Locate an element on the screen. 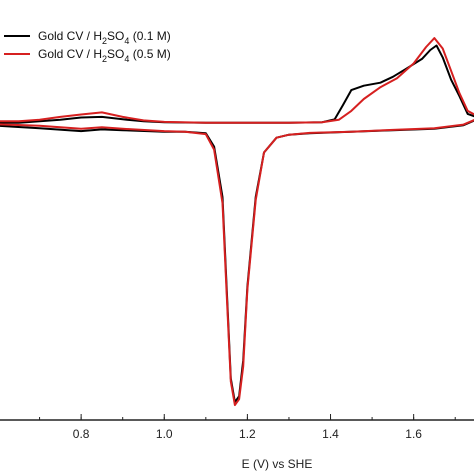 The height and width of the screenshot is (474, 474). x-tick-label: 1.6 is located at coordinates (413, 434).